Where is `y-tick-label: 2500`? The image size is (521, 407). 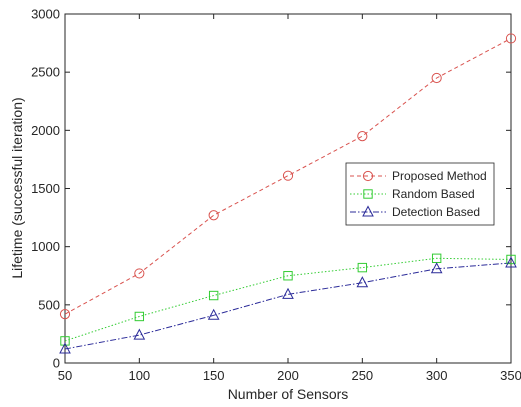
y-tick-label: 2500 is located at coordinates (45, 72).